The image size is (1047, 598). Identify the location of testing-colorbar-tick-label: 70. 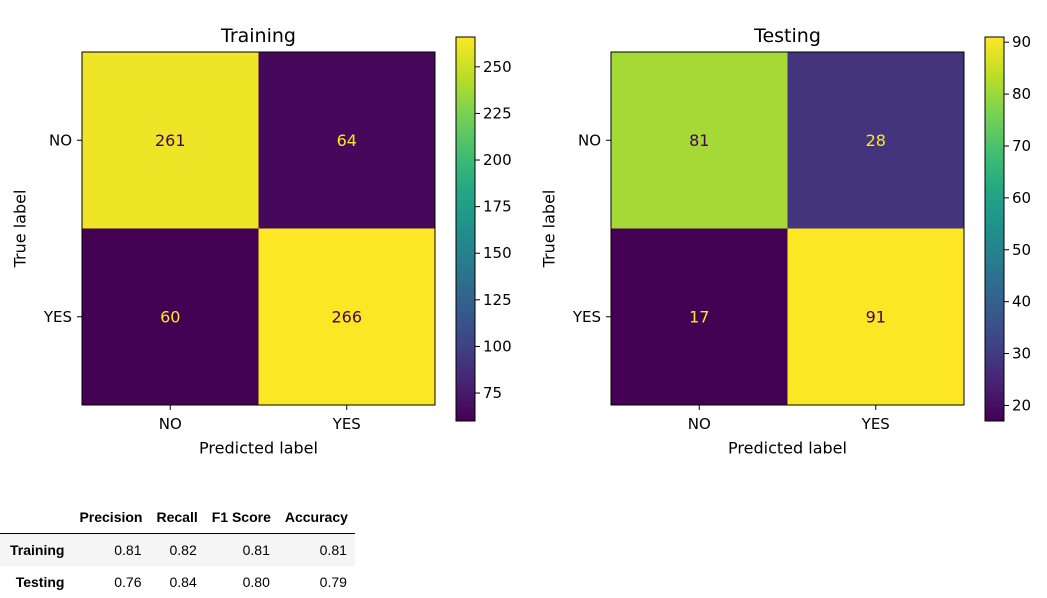
(1021, 146).